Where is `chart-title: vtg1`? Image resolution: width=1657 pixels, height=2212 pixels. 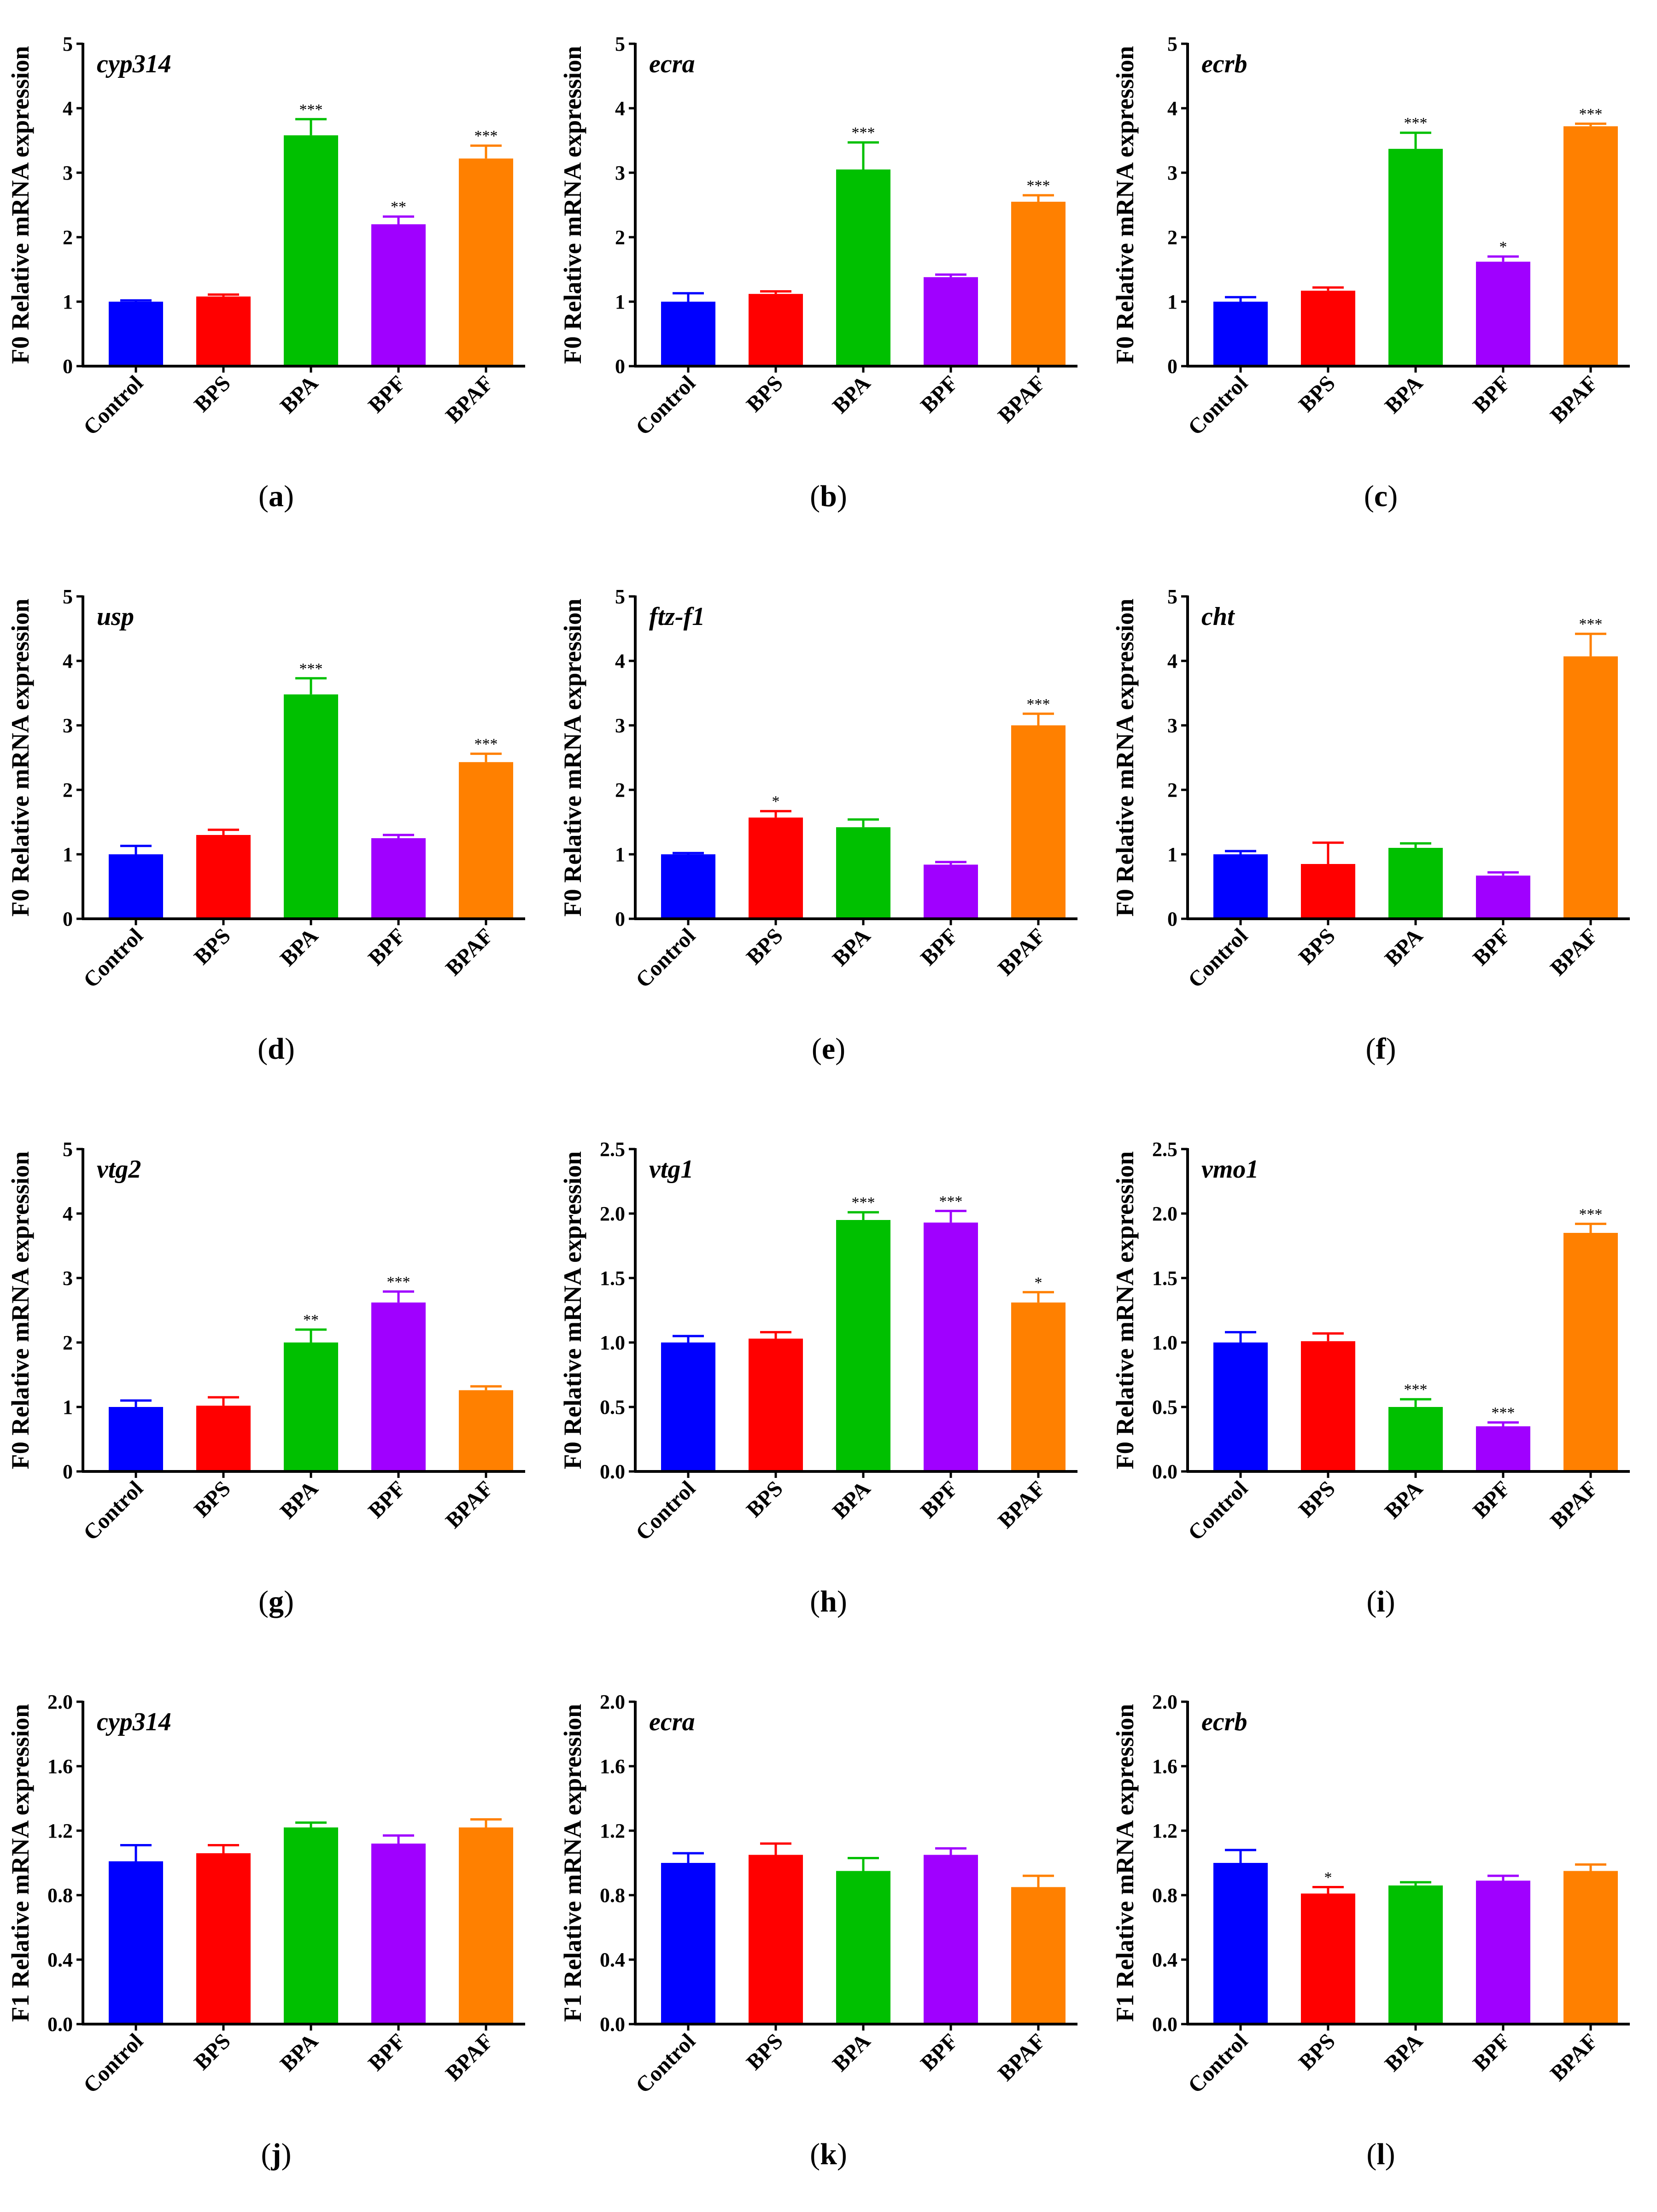
chart-title: vtg1 is located at coordinates (671, 1169).